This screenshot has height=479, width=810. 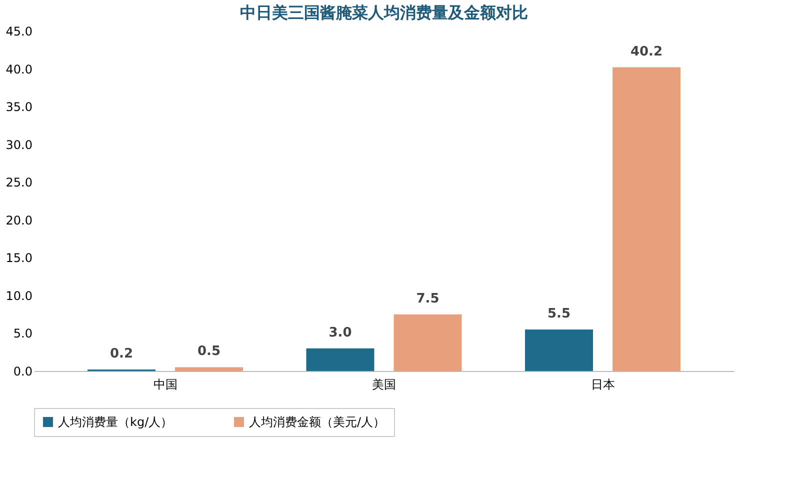 I want to click on y-tick-label: 35.0, so click(x=19, y=107).